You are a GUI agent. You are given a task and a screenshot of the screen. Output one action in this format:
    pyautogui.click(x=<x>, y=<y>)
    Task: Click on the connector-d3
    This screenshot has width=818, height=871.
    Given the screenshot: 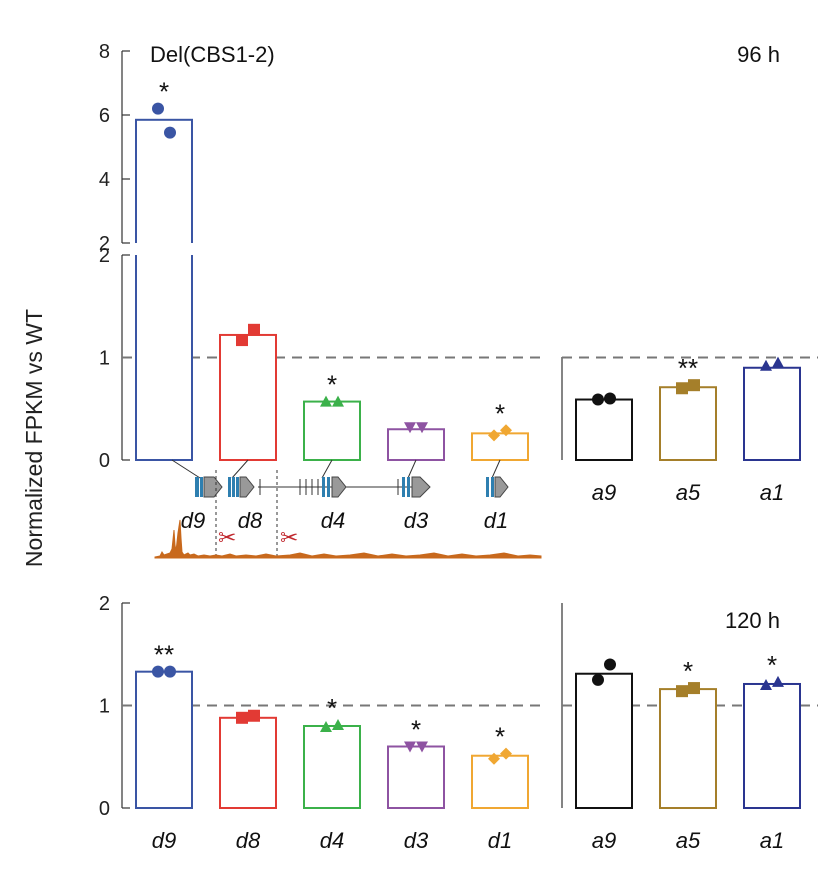 What is the action you would take?
    pyautogui.click(x=412, y=469)
    